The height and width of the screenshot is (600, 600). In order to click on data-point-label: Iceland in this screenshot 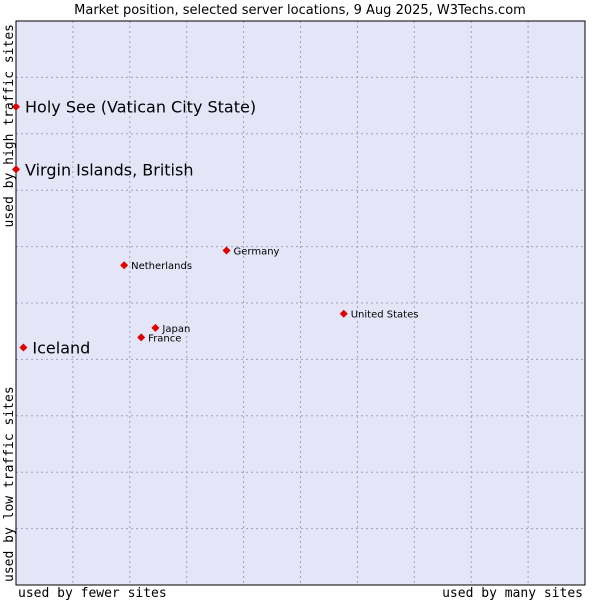, I will do `click(61, 348)`.